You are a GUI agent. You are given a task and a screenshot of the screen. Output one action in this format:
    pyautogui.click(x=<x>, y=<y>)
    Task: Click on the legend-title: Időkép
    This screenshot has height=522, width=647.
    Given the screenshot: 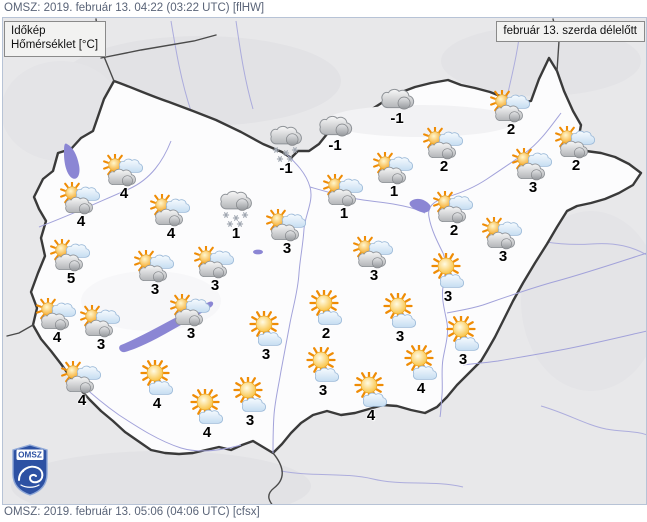 What is the action you would take?
    pyautogui.click(x=28, y=31)
    